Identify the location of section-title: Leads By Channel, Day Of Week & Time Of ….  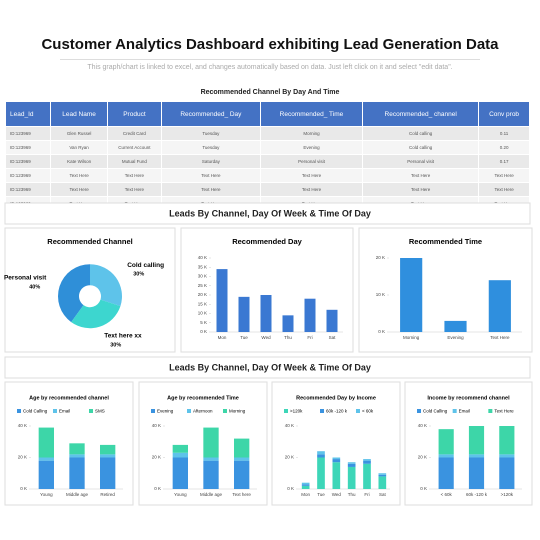
(270, 367).